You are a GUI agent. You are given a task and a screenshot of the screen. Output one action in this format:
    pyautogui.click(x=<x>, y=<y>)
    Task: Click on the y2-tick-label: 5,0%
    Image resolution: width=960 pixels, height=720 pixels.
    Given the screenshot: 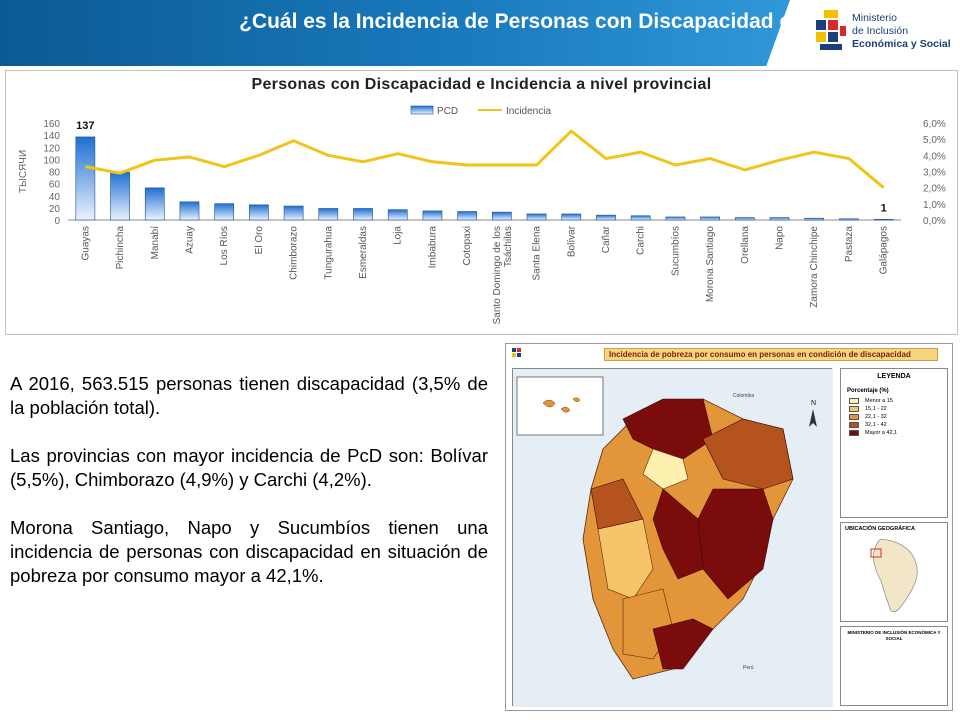 What is the action you would take?
    pyautogui.click(x=934, y=140)
    